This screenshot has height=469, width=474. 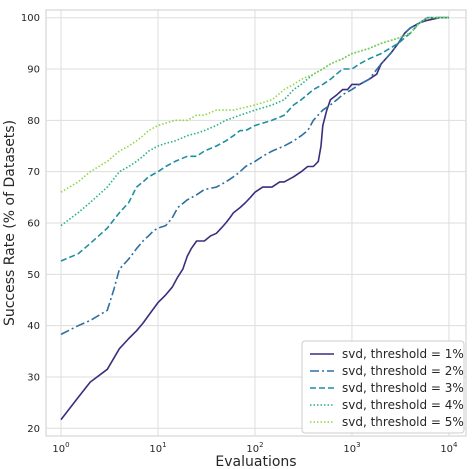 I want to click on legend-label-1: svd, threshold = 1%, so click(x=403, y=354).